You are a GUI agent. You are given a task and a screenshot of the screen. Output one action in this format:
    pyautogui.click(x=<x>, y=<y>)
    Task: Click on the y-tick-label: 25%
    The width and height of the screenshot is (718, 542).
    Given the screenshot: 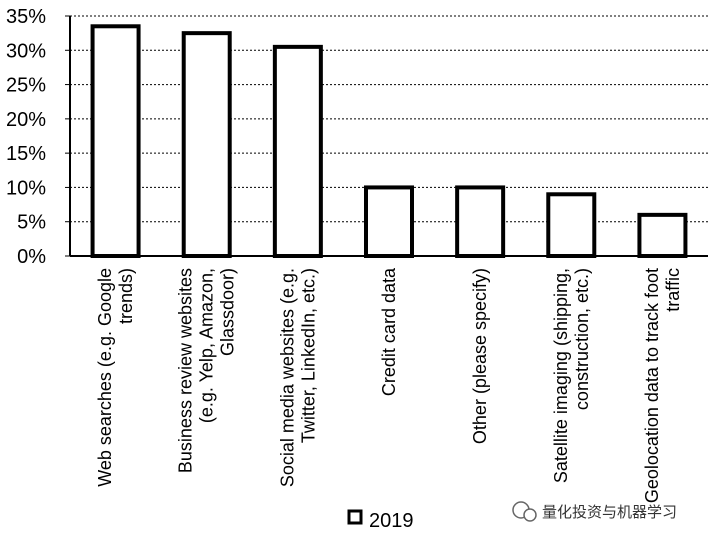 What is the action you would take?
    pyautogui.click(x=26, y=86)
    